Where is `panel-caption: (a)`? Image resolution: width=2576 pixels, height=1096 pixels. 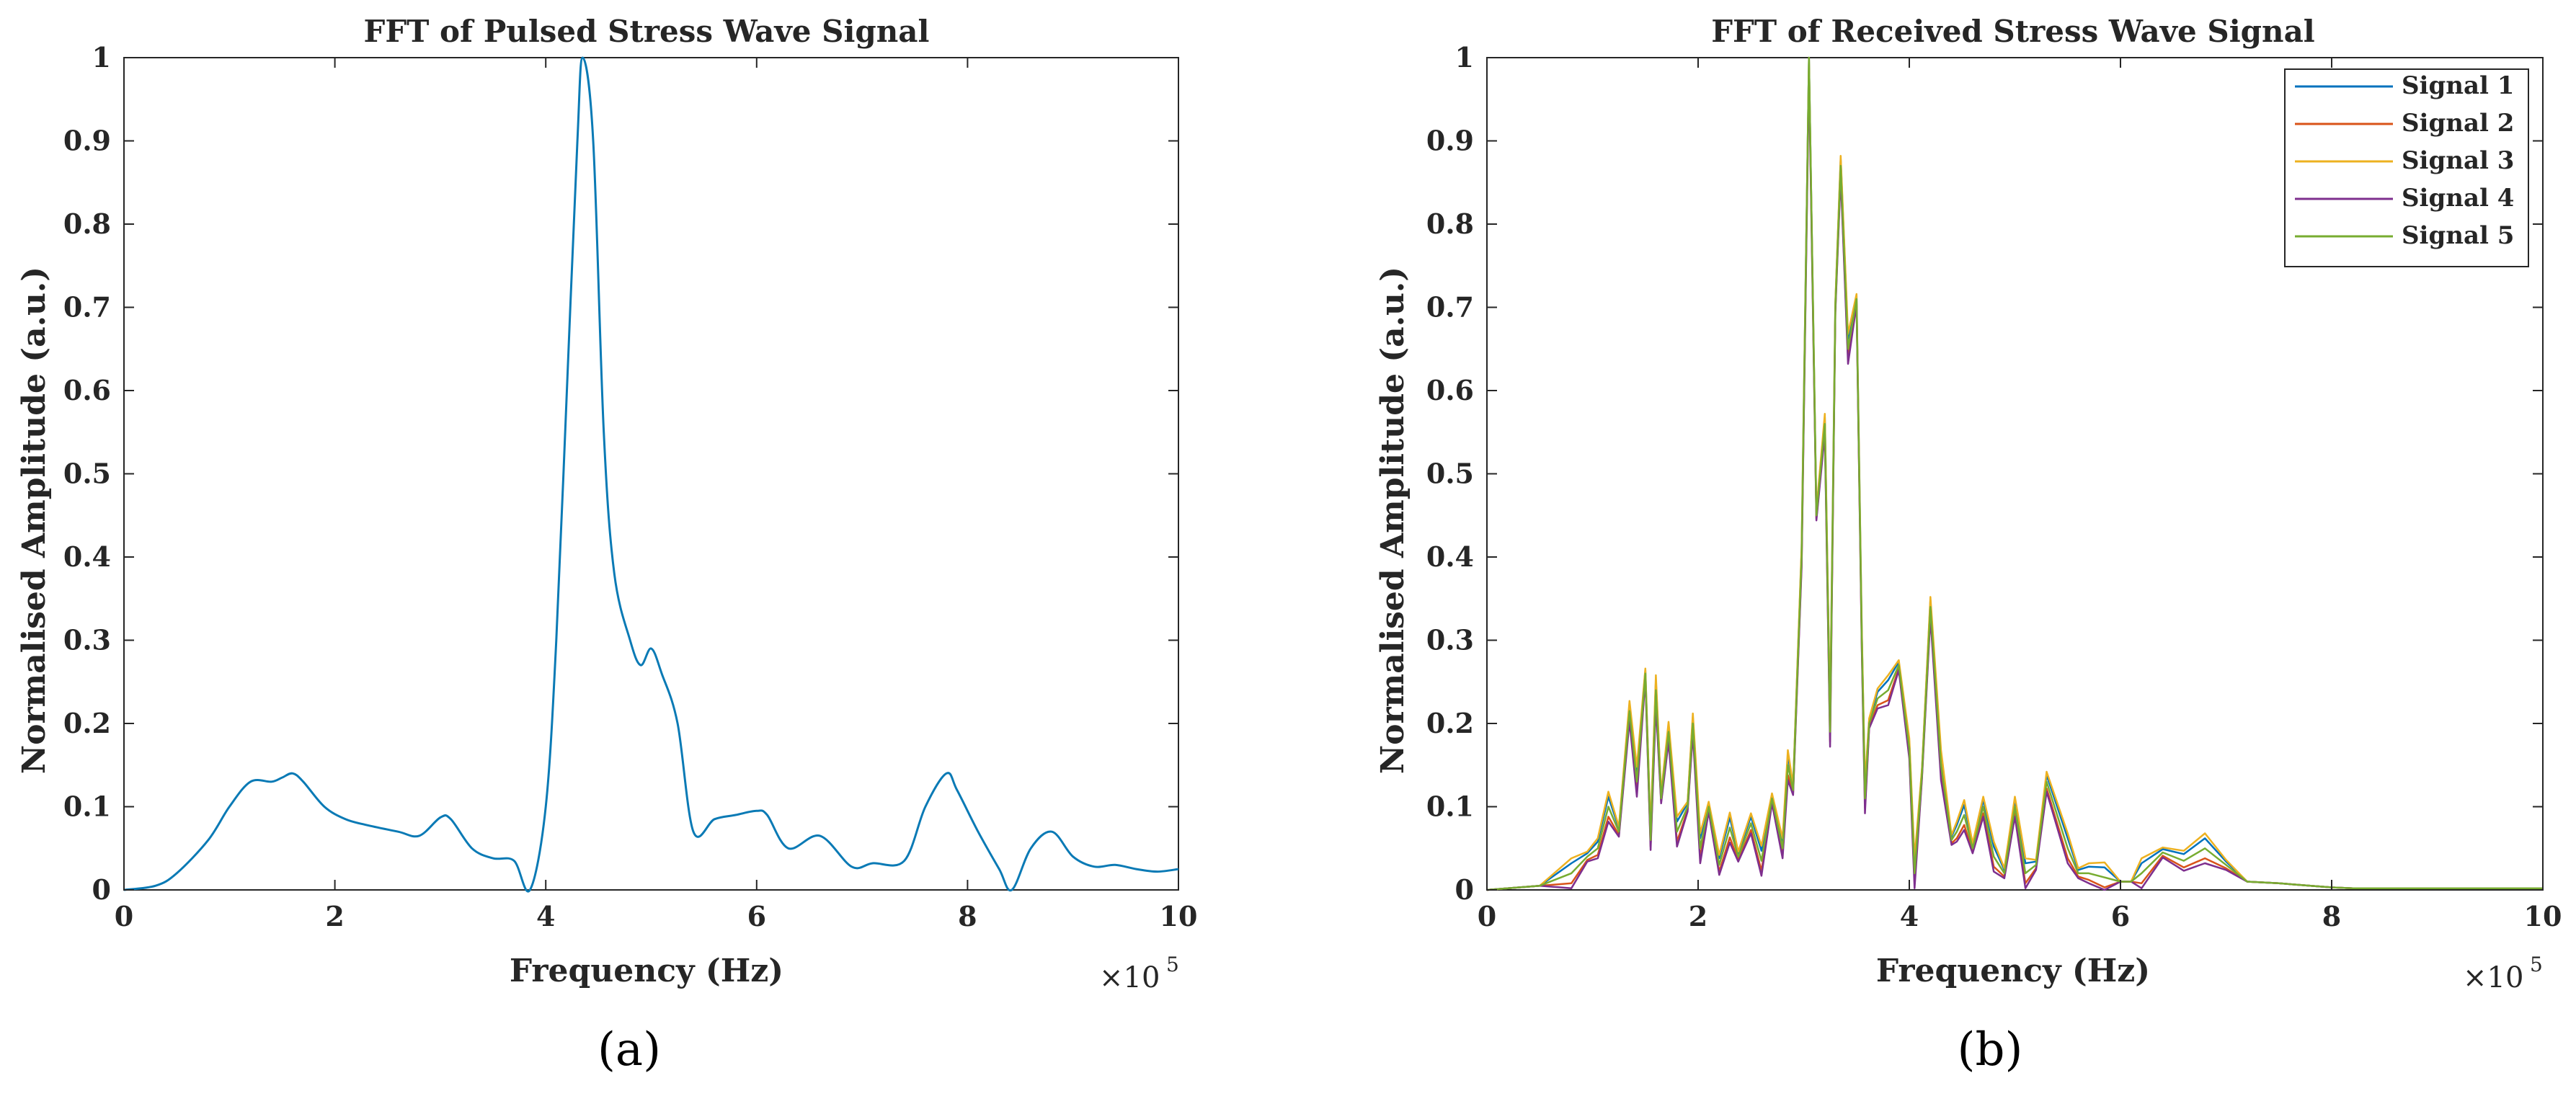 panel-caption: (a) is located at coordinates (629, 1050).